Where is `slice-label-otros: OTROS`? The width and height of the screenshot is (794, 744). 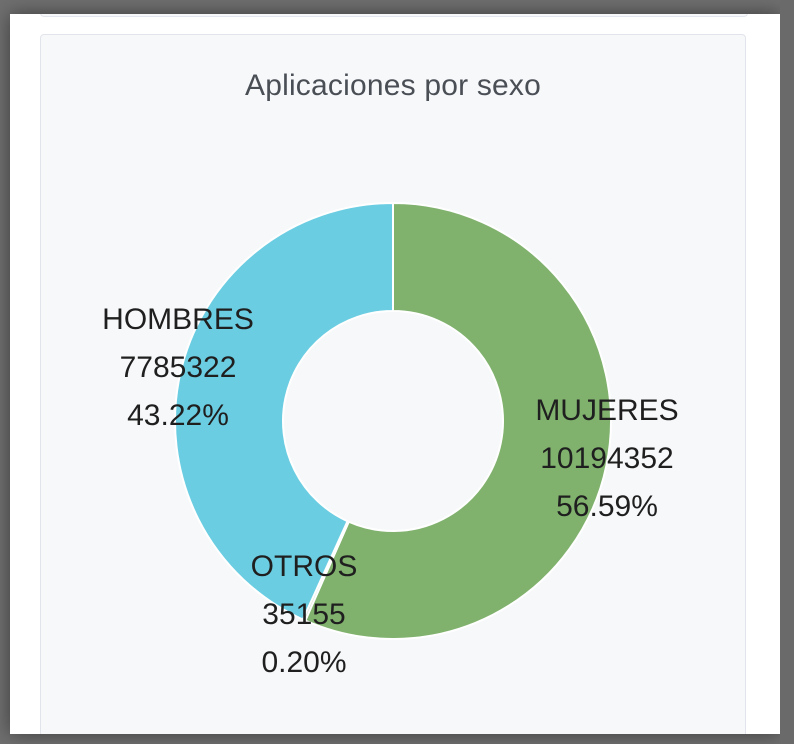 slice-label-otros: OTROS is located at coordinates (304, 566).